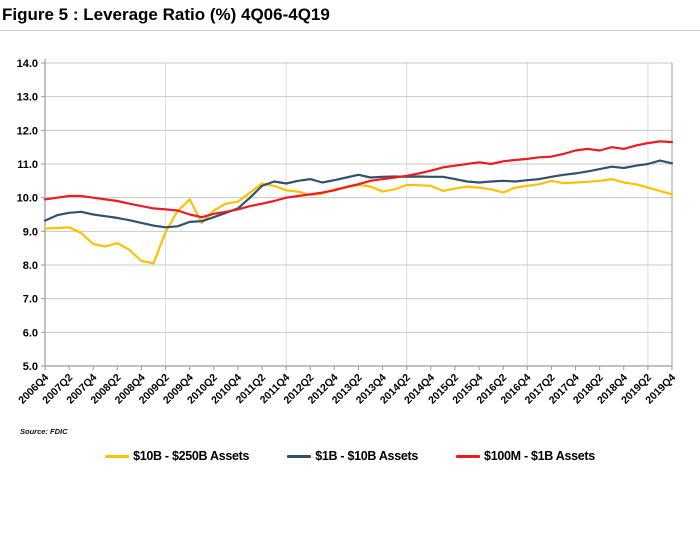 The height and width of the screenshot is (553, 700). I want to click on y-axis-label: 10.0, so click(27, 199).